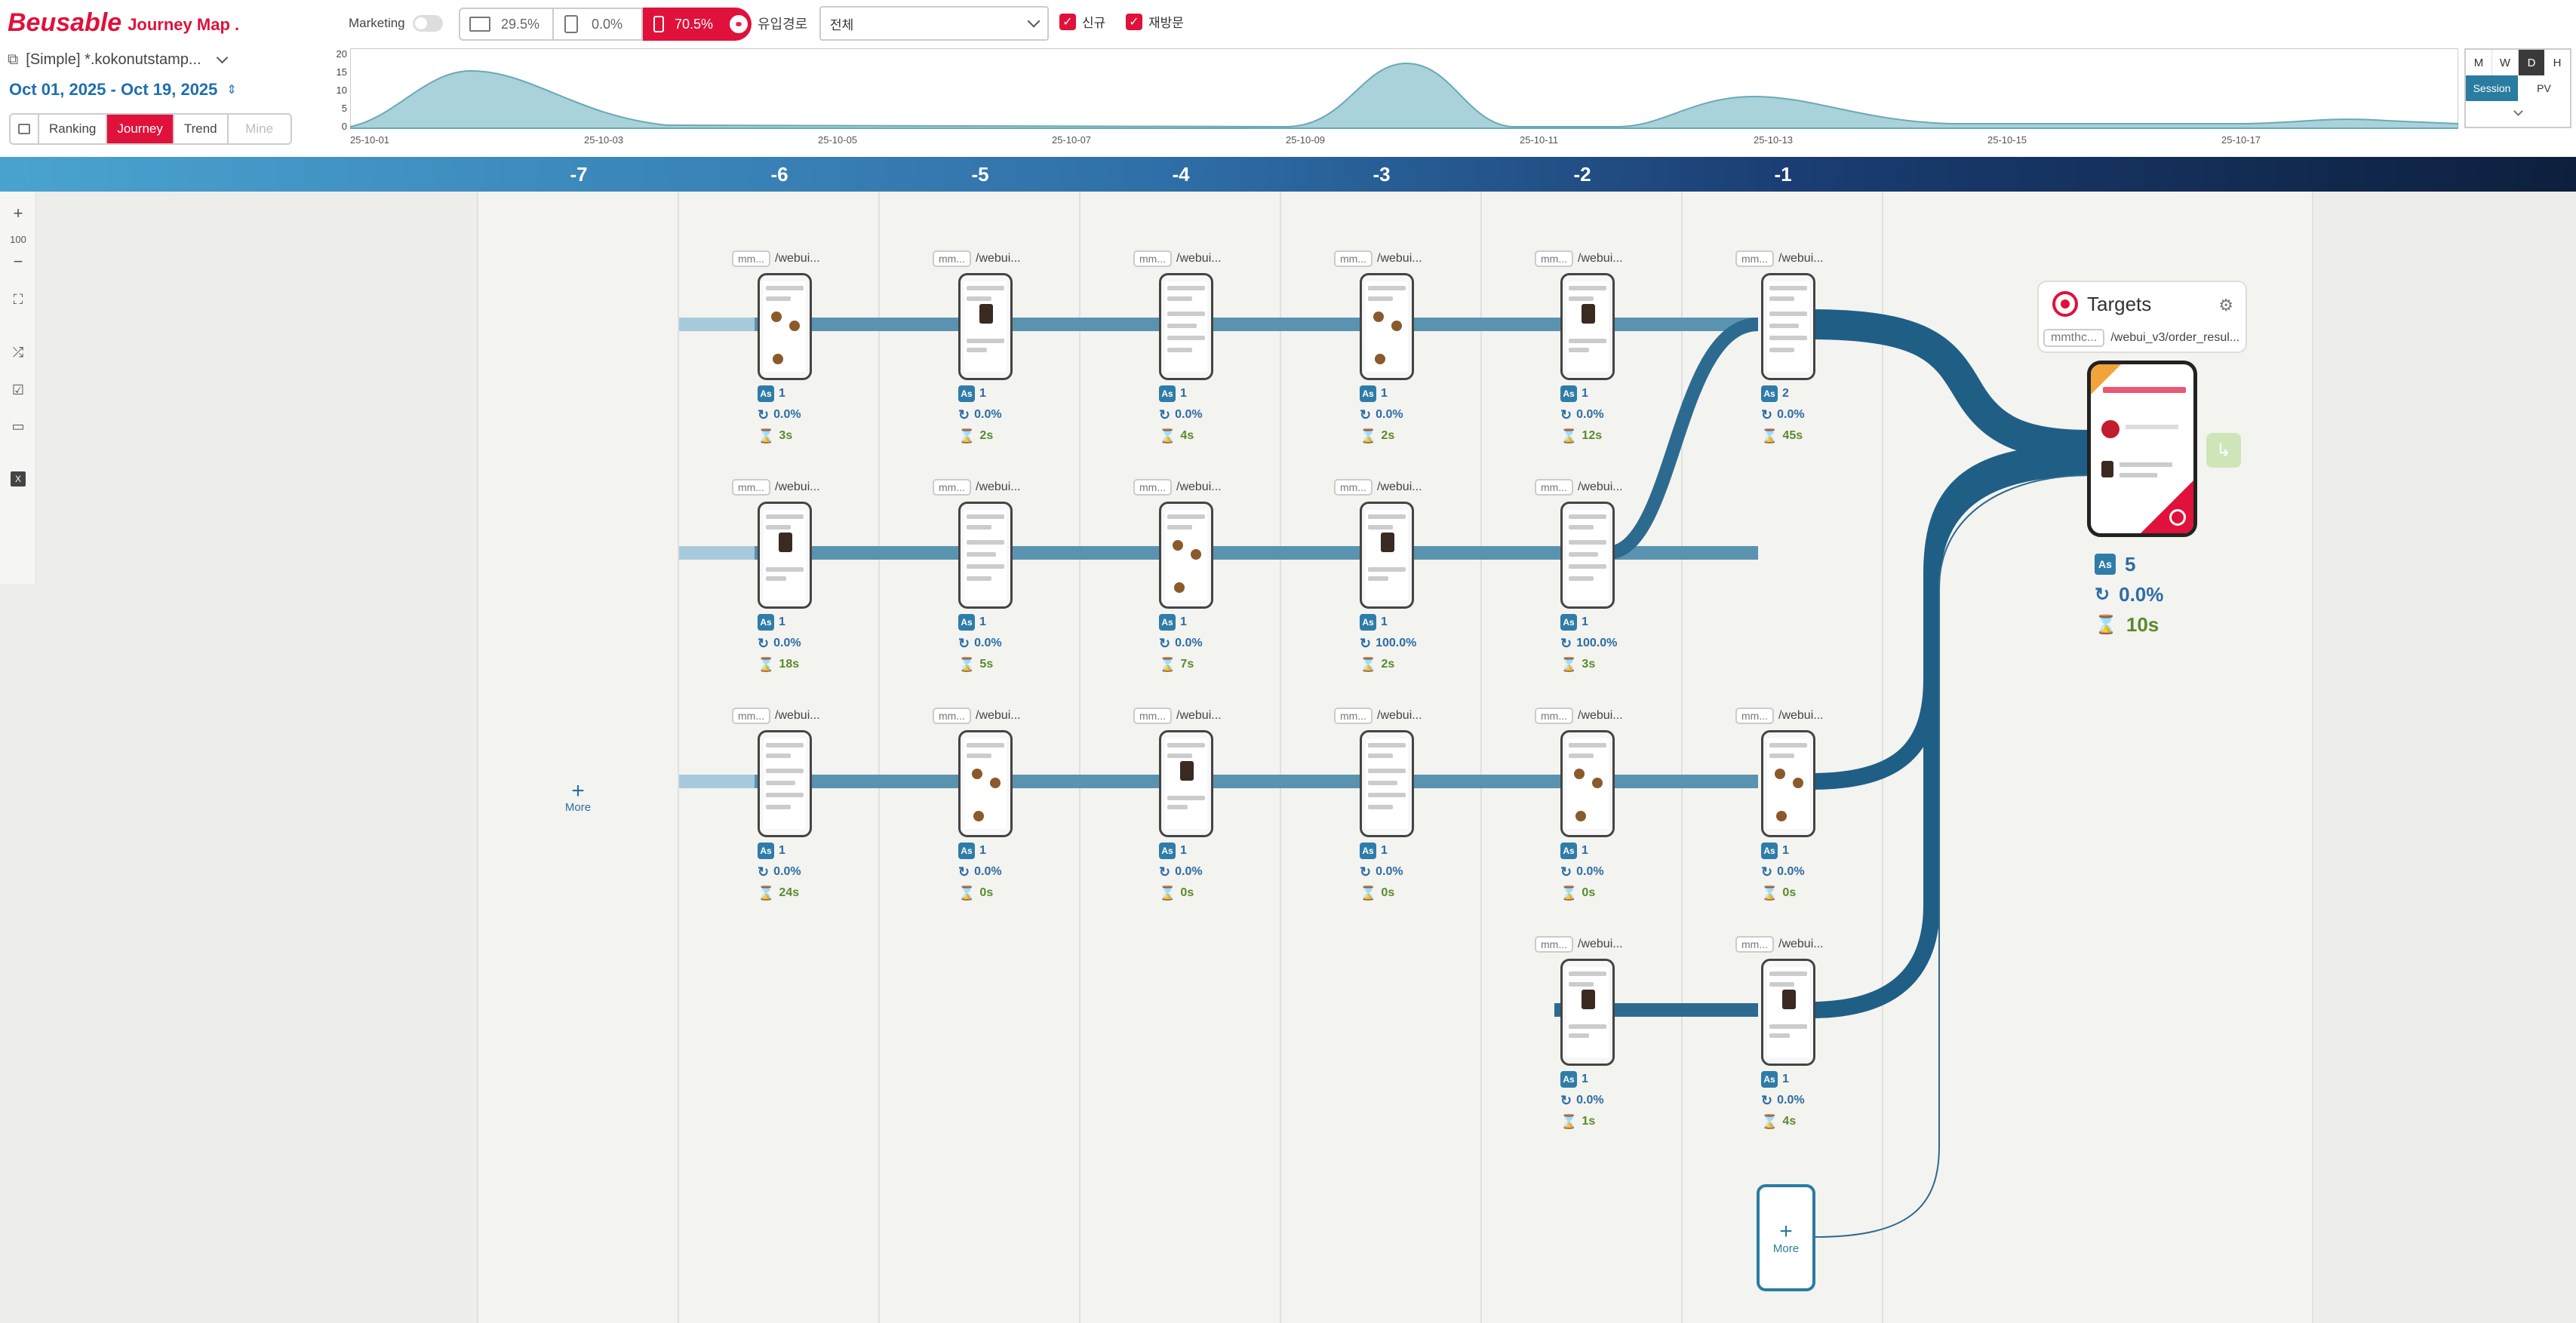  What do you see at coordinates (1597, 643) in the screenshot?
I see `node-rate: 100.0%` at bounding box center [1597, 643].